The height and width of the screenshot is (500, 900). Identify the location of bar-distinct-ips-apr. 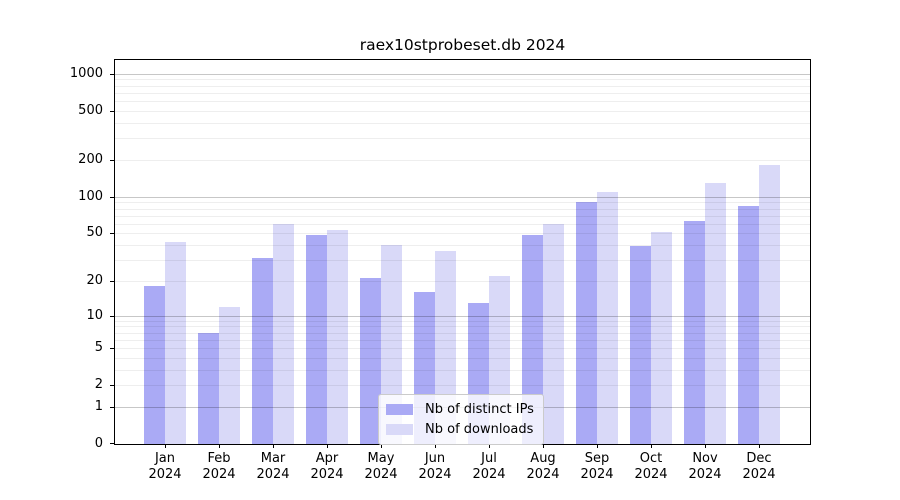
(316, 339).